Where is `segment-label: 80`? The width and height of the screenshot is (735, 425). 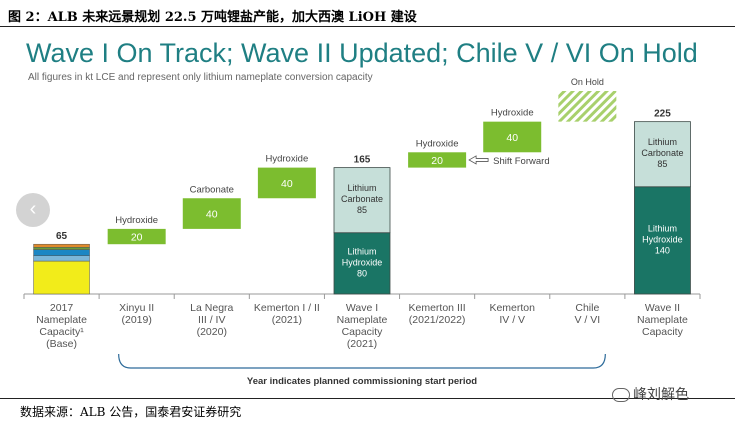
segment-label: 80 is located at coordinates (362, 273).